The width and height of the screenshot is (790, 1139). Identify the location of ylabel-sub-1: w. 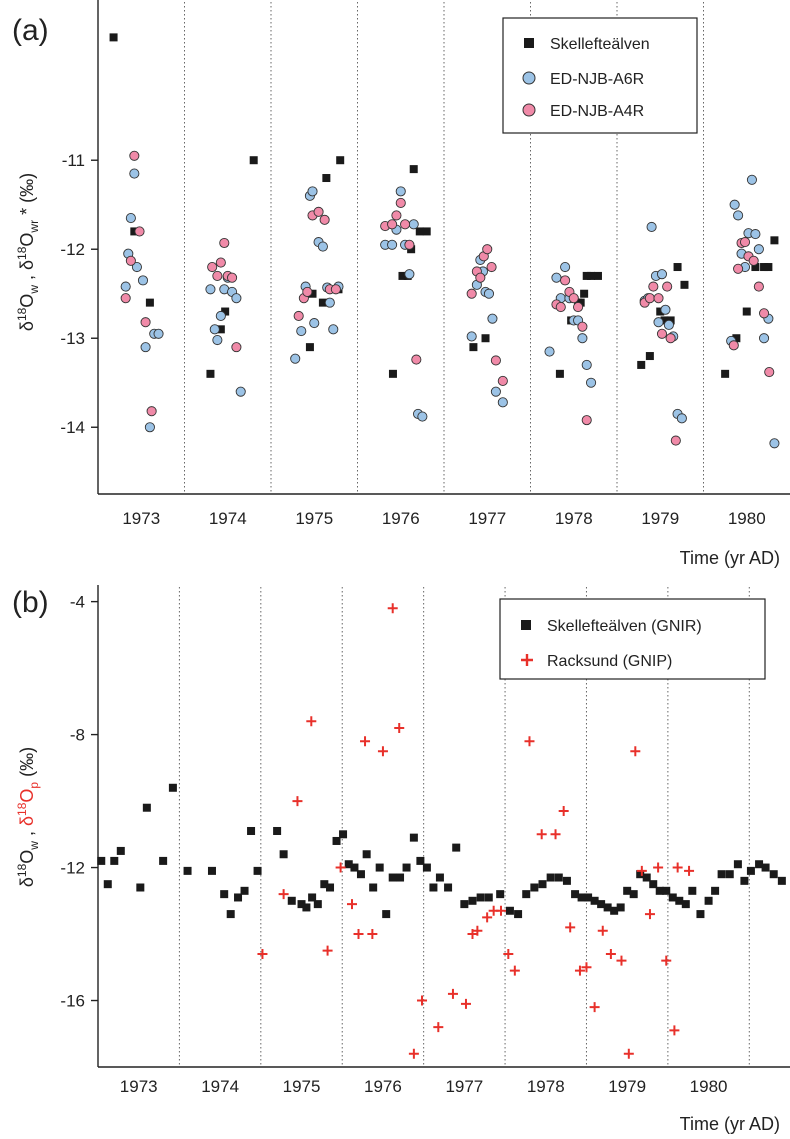
(34, 290).